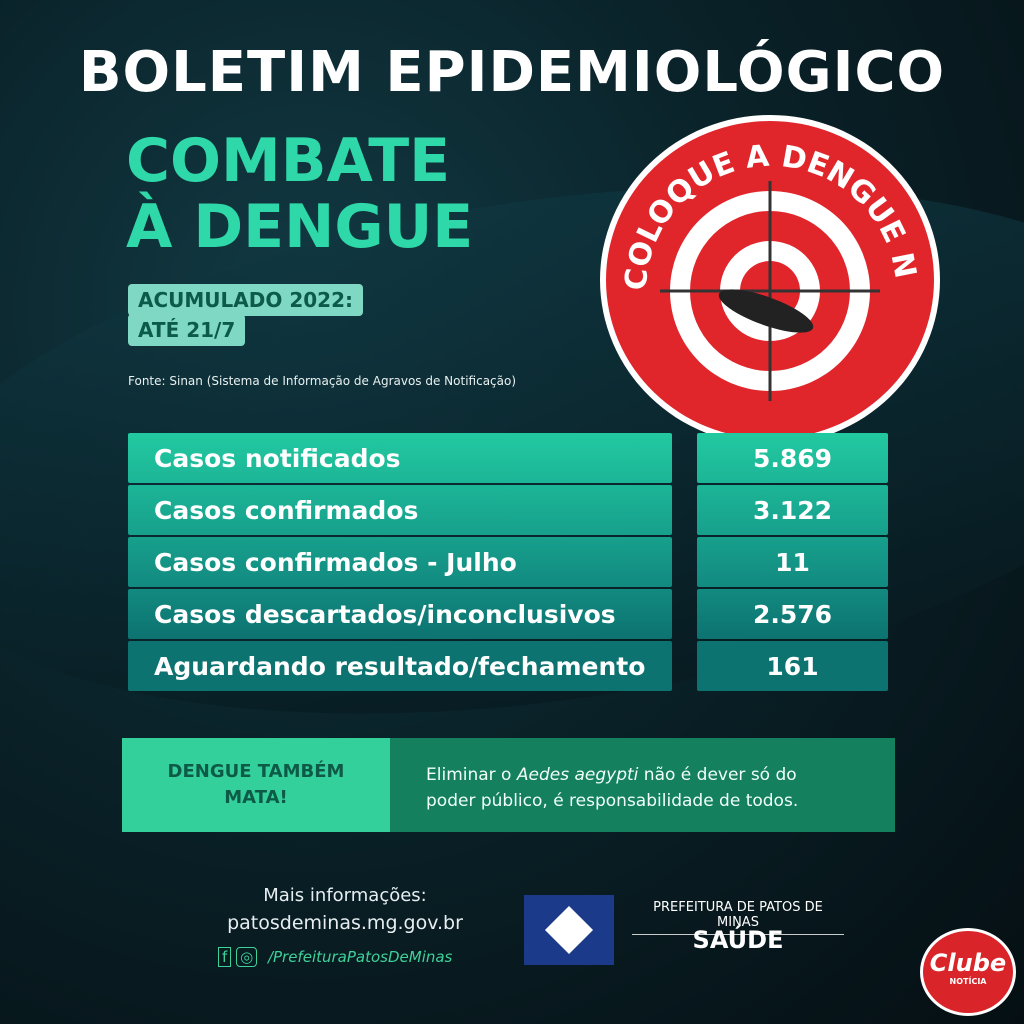 Image resolution: width=1024 pixels, height=1024 pixels. What do you see at coordinates (738, 917) in the screenshot?
I see `org-name: PREFEITURA DE PATOS DE MINAS` at bounding box center [738, 917].